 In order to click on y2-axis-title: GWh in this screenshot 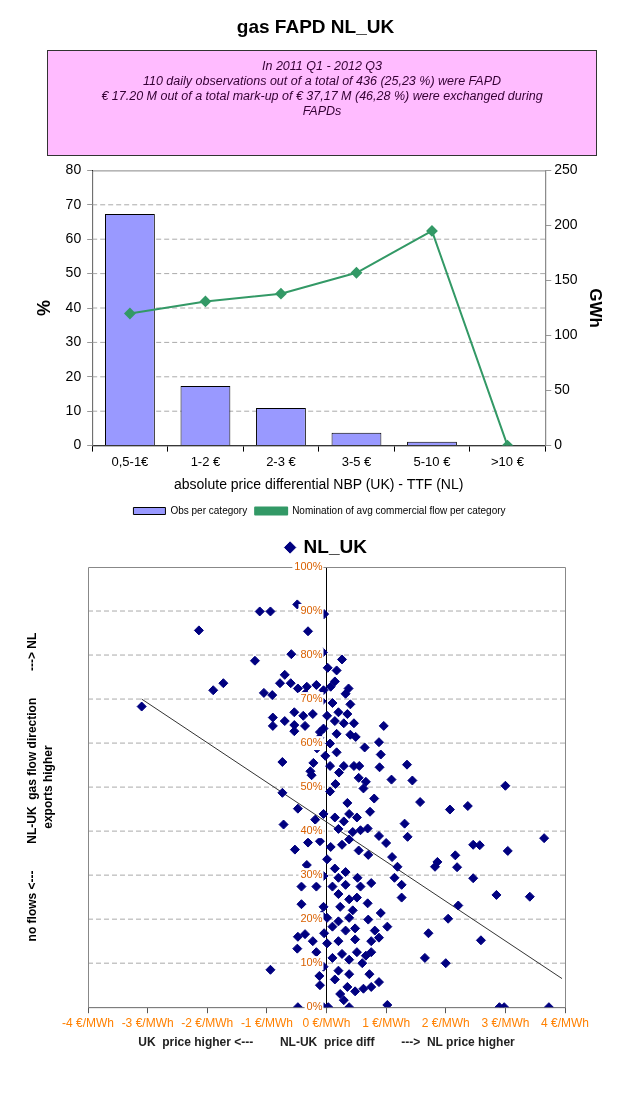, I will do `click(596, 308)`.